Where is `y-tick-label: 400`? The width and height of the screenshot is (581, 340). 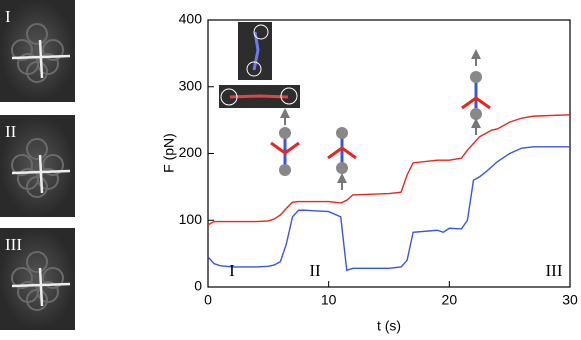 y-tick-label: 400 is located at coordinates (191, 19).